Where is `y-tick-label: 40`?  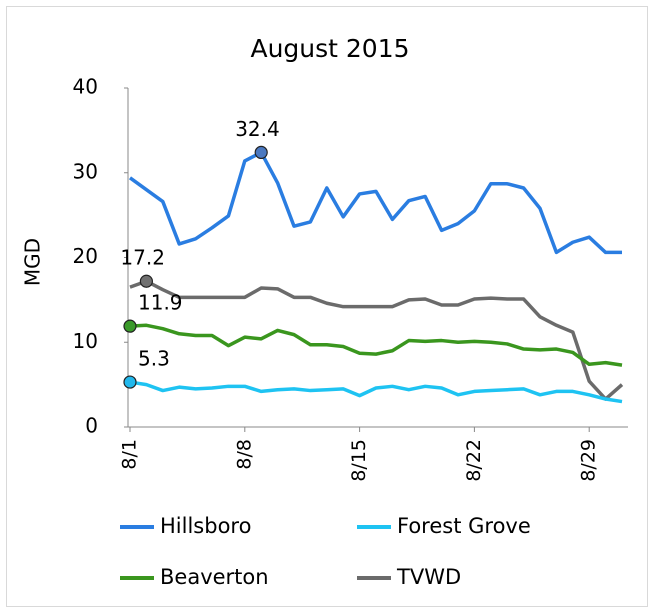 y-tick-label: 40 is located at coordinates (85, 87).